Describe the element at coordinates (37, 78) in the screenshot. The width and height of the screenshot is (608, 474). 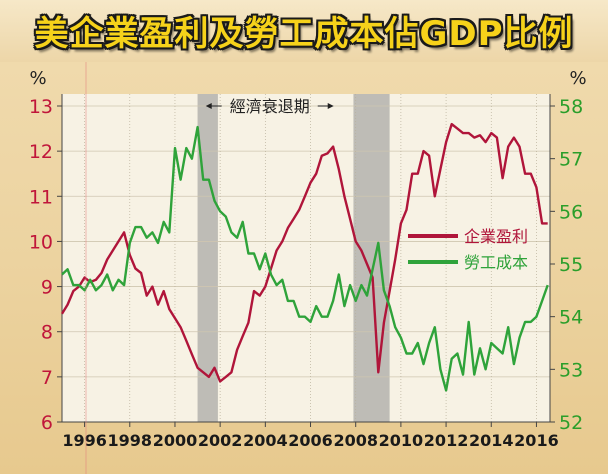
I see `left-axis-unit: %` at that location.